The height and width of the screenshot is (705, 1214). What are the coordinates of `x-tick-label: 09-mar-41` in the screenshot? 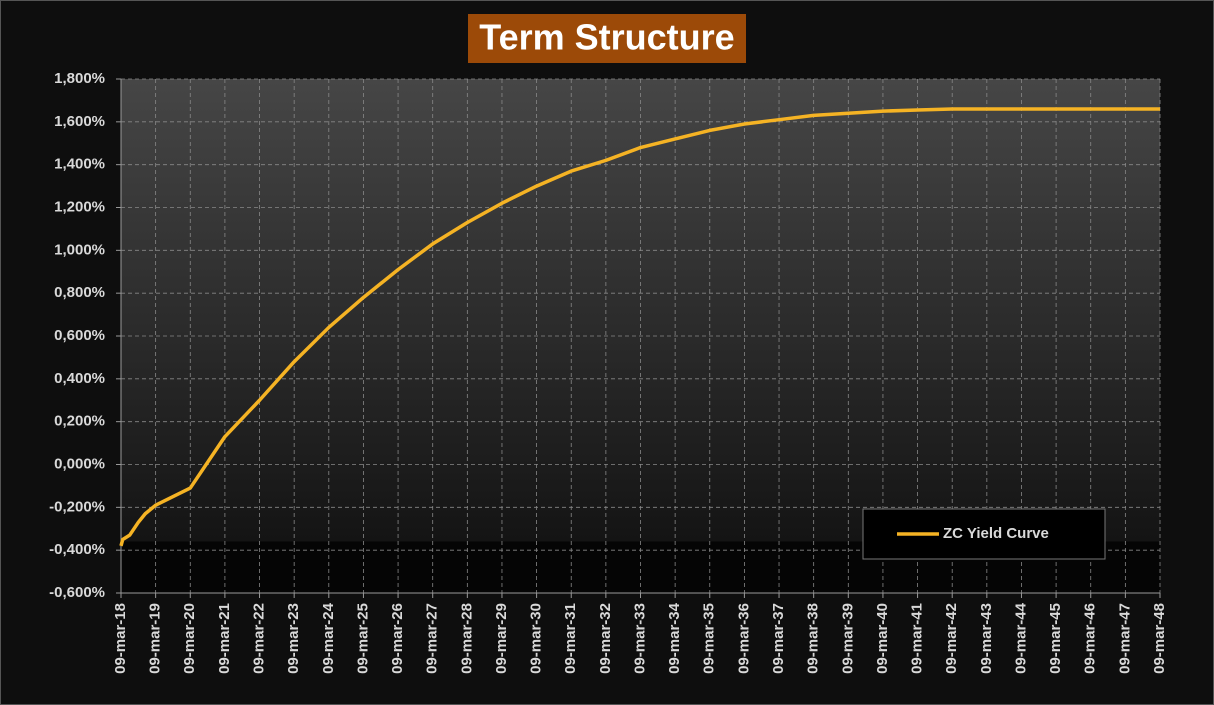 It's located at (917, 638).